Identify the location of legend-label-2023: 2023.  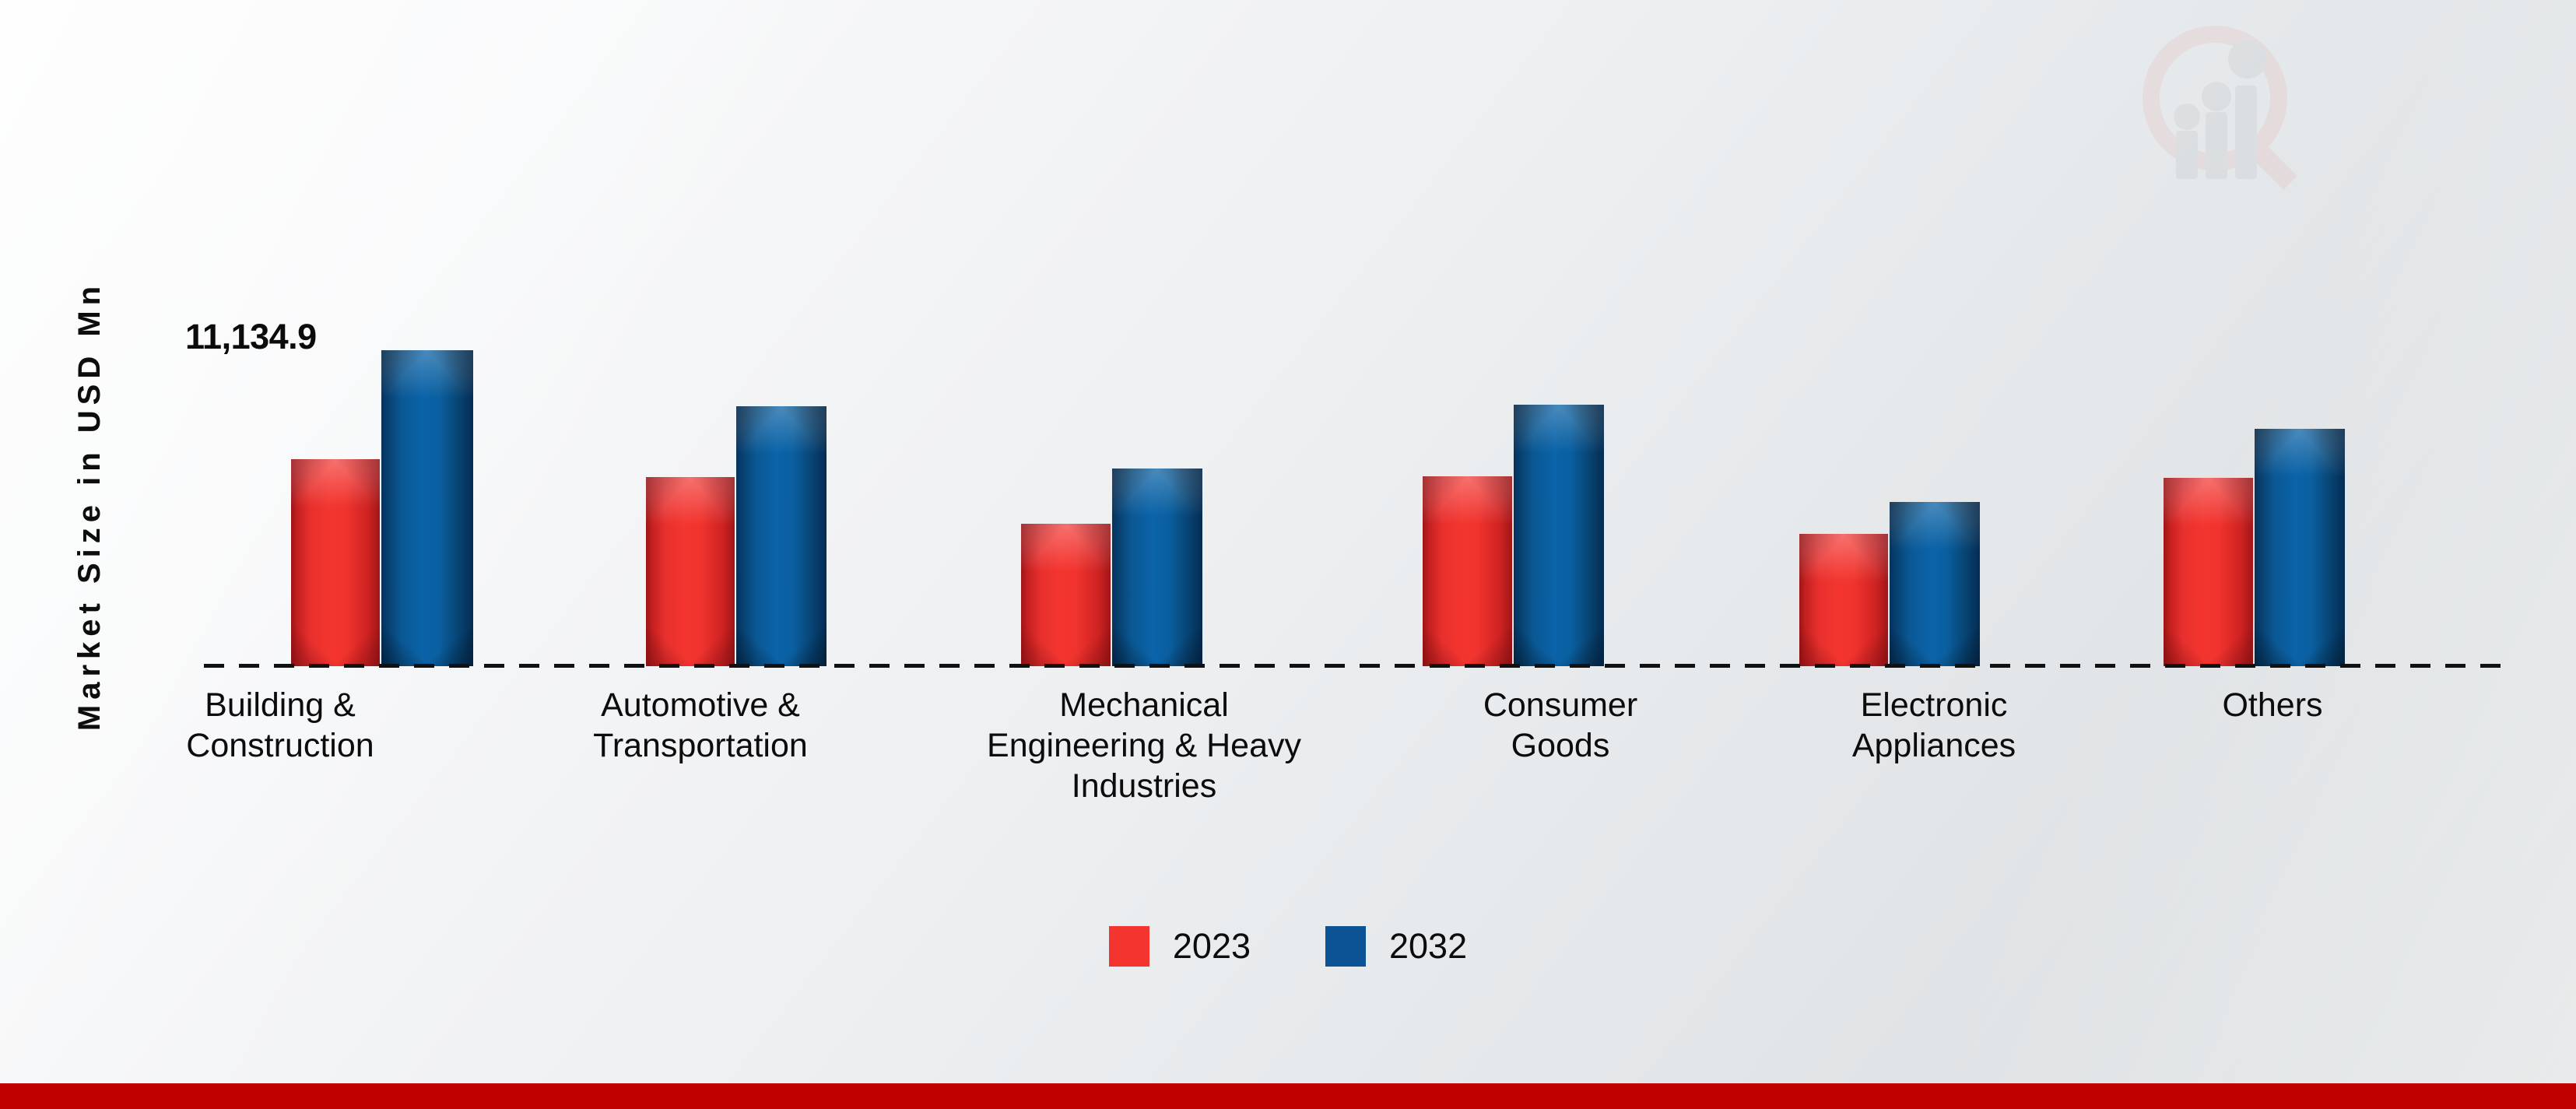
(1212, 946).